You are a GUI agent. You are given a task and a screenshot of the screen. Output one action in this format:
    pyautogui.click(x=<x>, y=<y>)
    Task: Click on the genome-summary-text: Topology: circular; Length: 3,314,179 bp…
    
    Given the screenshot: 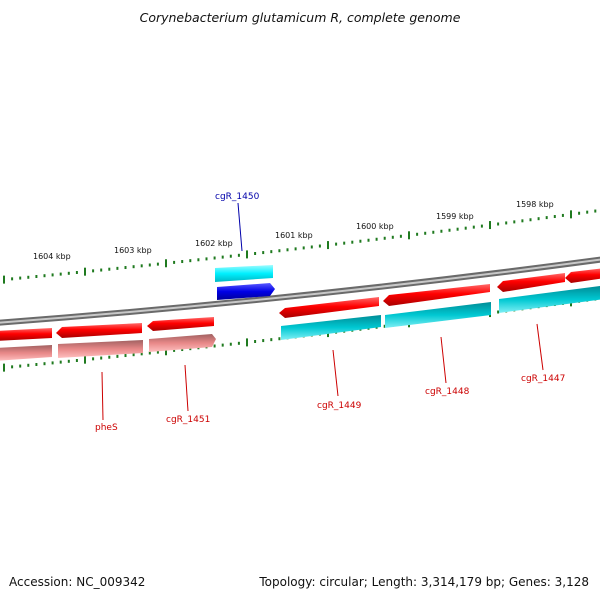 What is the action you would take?
    pyautogui.click(x=424, y=582)
    